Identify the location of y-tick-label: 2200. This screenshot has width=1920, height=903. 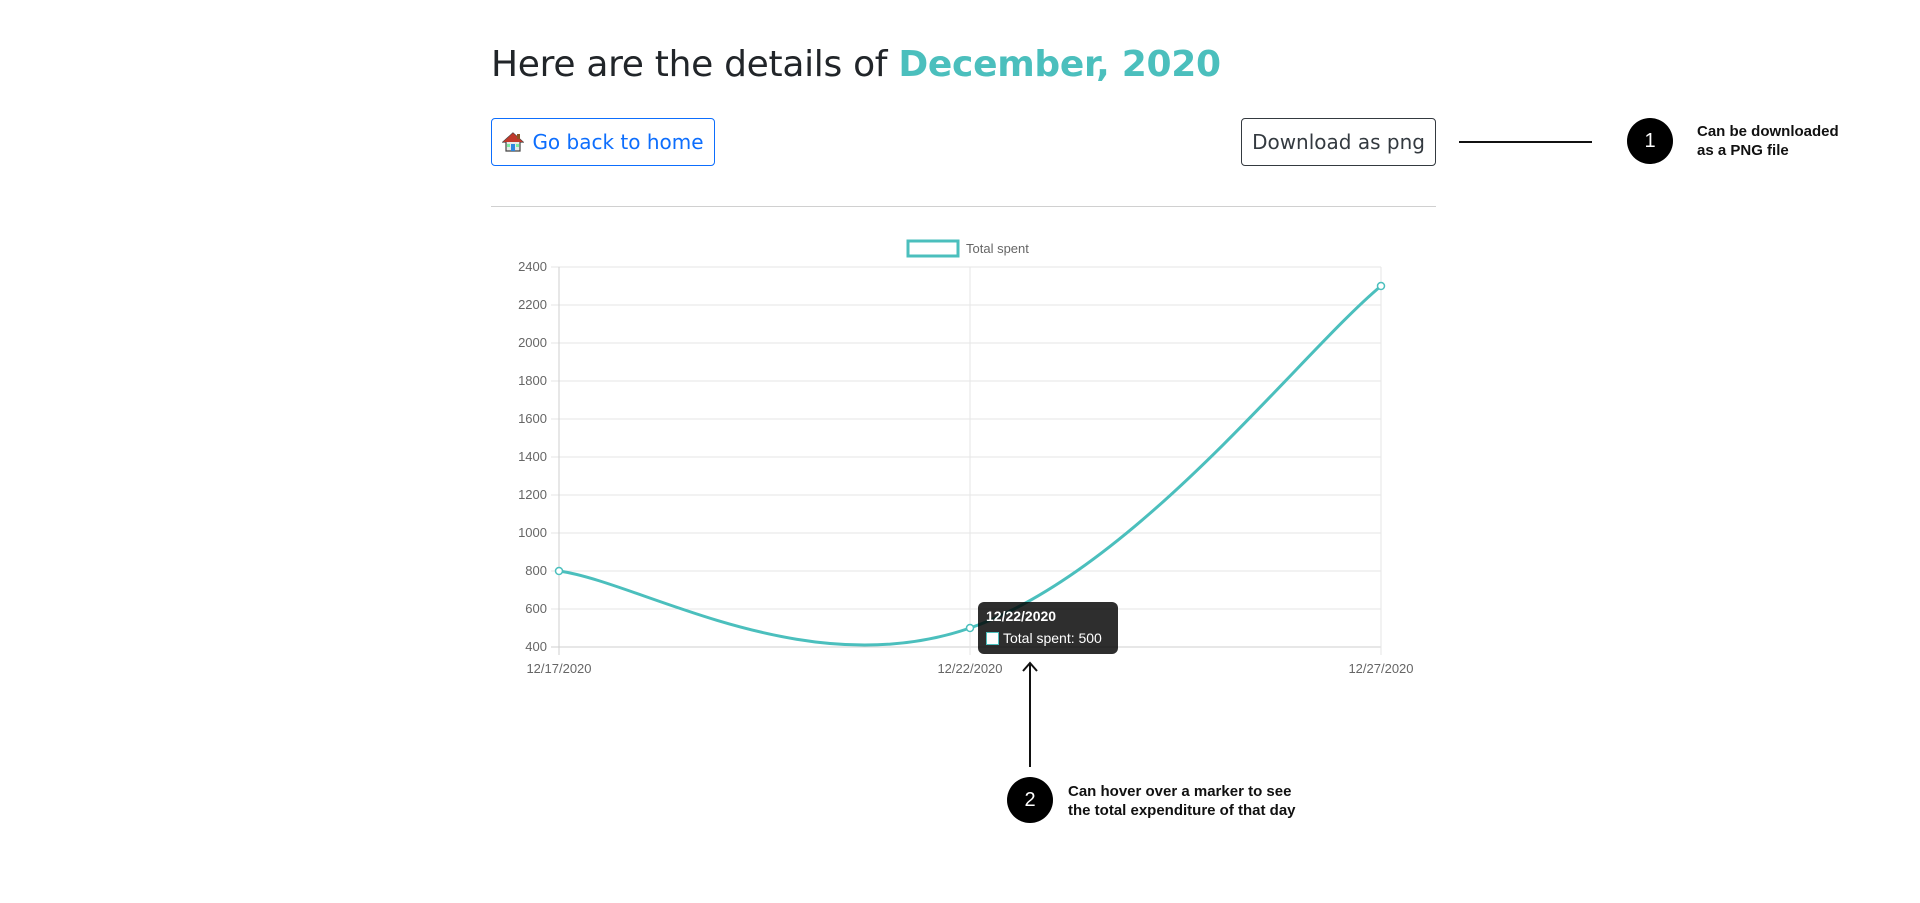
(532, 304).